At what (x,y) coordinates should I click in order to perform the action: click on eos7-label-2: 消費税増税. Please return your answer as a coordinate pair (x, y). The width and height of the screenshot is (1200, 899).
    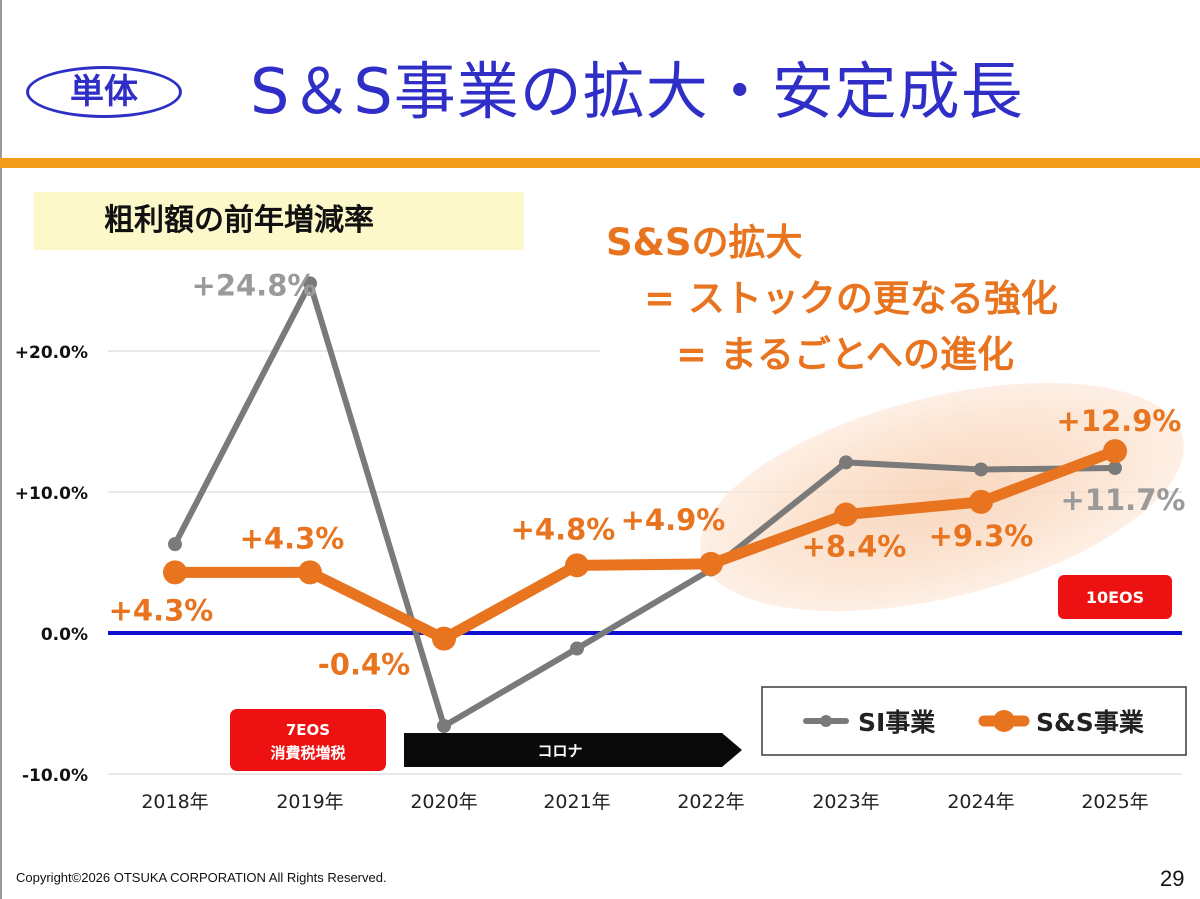
    Looking at the image, I should click on (307, 753).